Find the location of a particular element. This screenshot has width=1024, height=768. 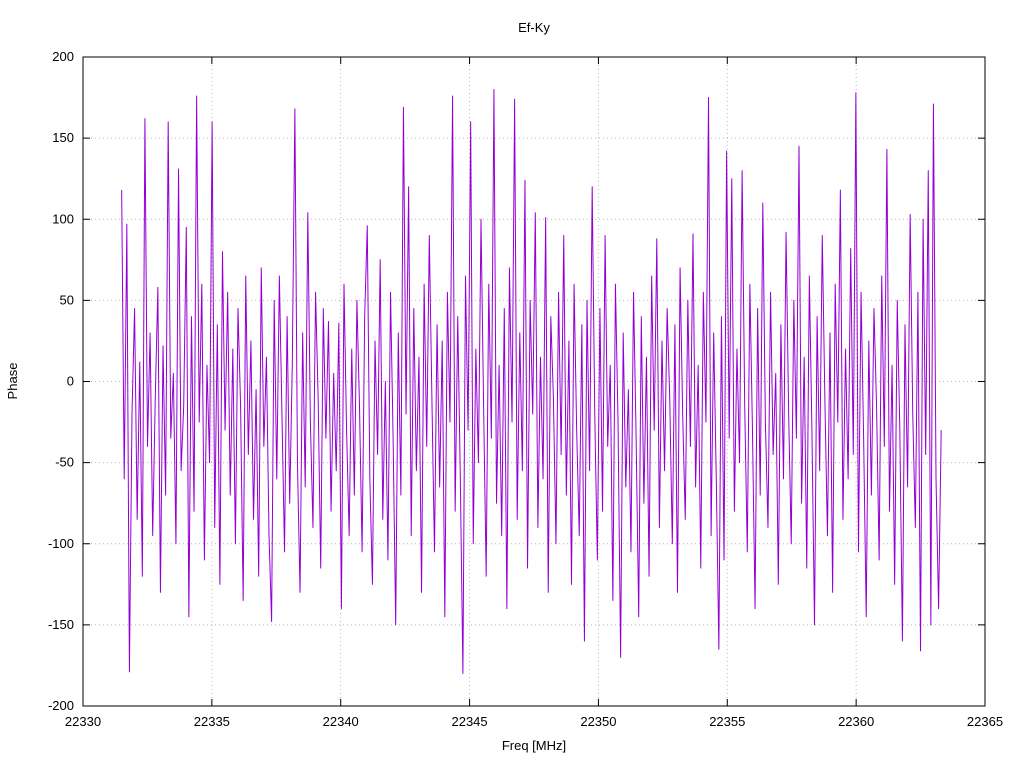

x-tick-label: 22355 is located at coordinates (727, 721).